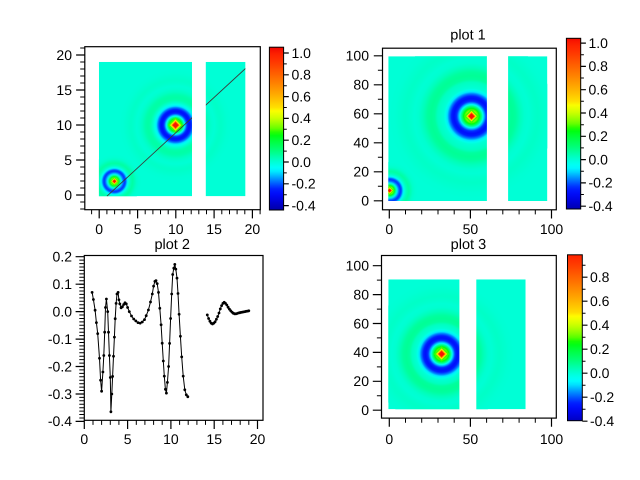  Describe the element at coordinates (60, 394) in the screenshot. I see `svg-text: -0.3` at that location.